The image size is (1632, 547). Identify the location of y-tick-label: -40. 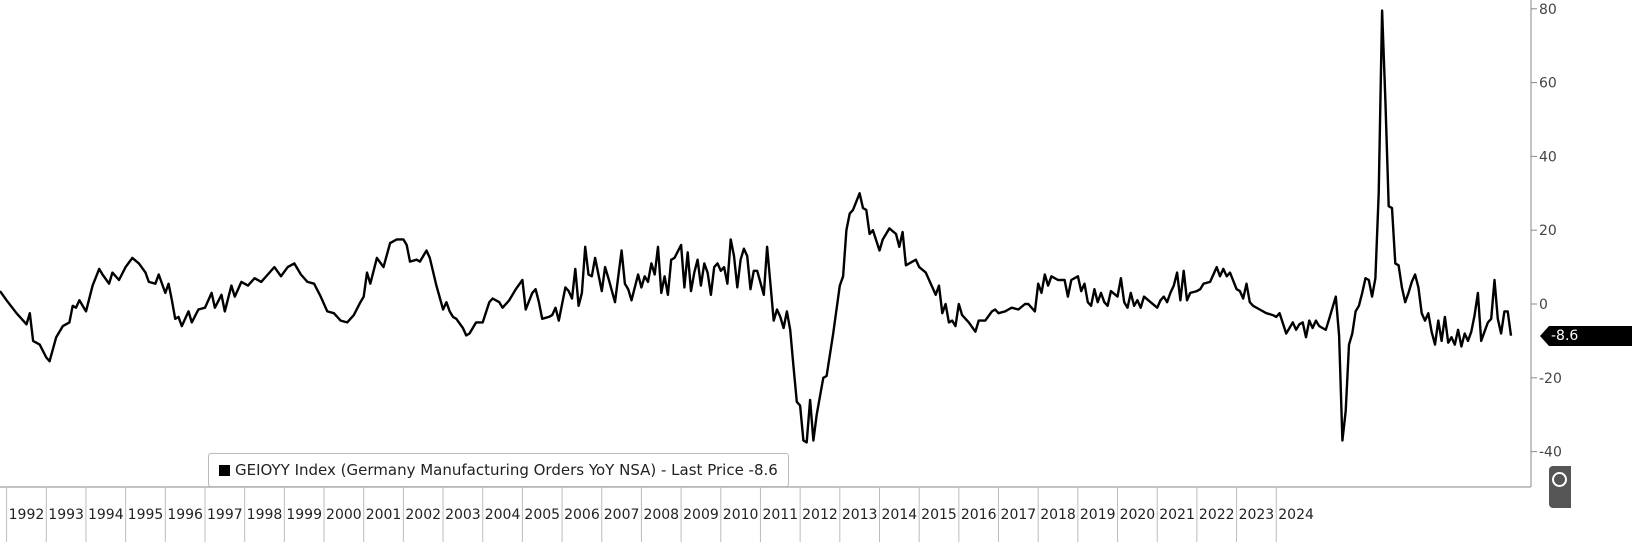
(1550, 453).